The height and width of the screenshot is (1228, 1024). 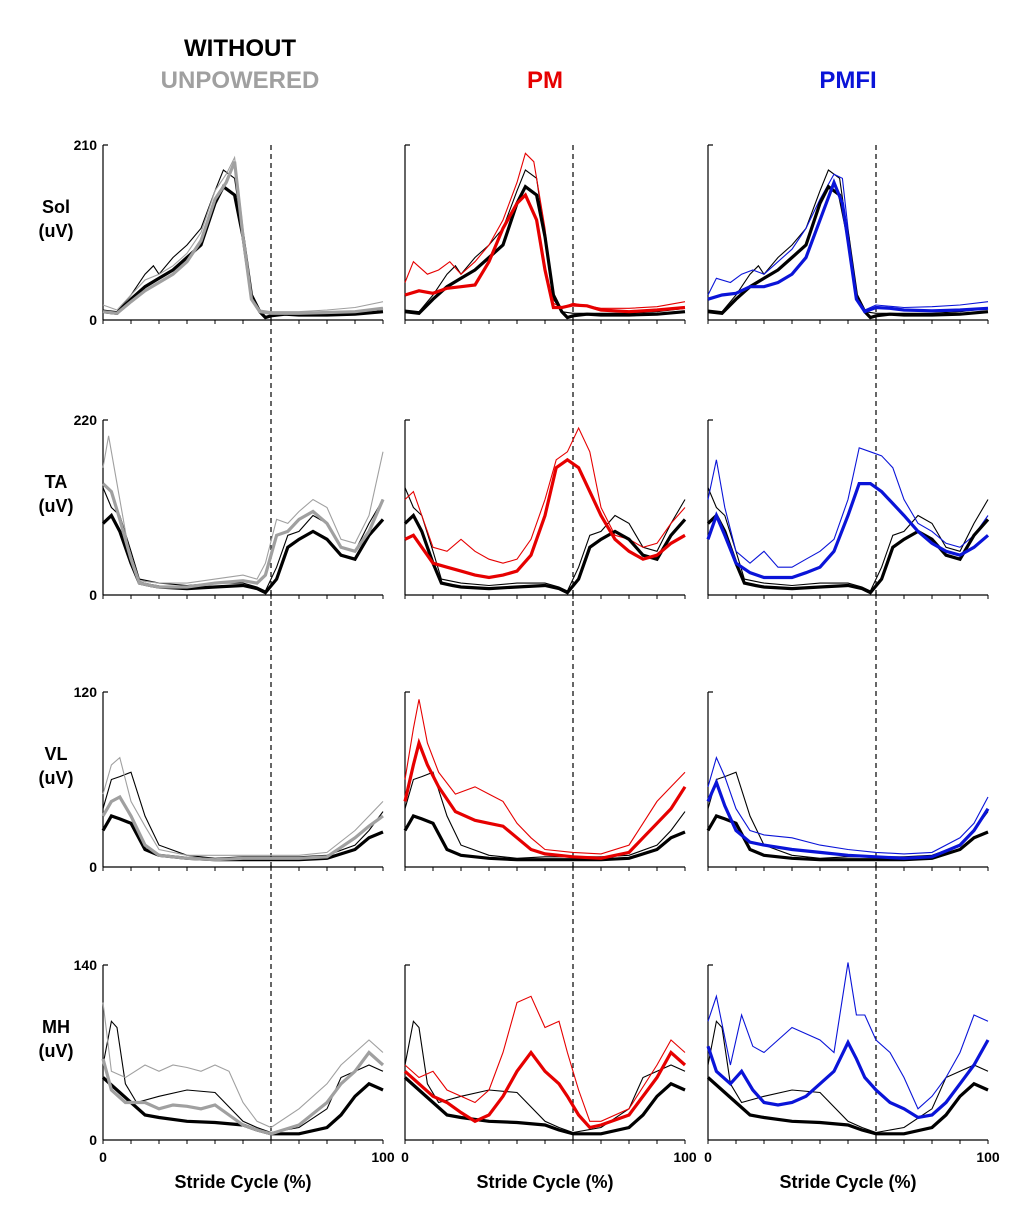 What do you see at coordinates (56, 207) in the screenshot?
I see `muscle-label-sol: Sol` at bounding box center [56, 207].